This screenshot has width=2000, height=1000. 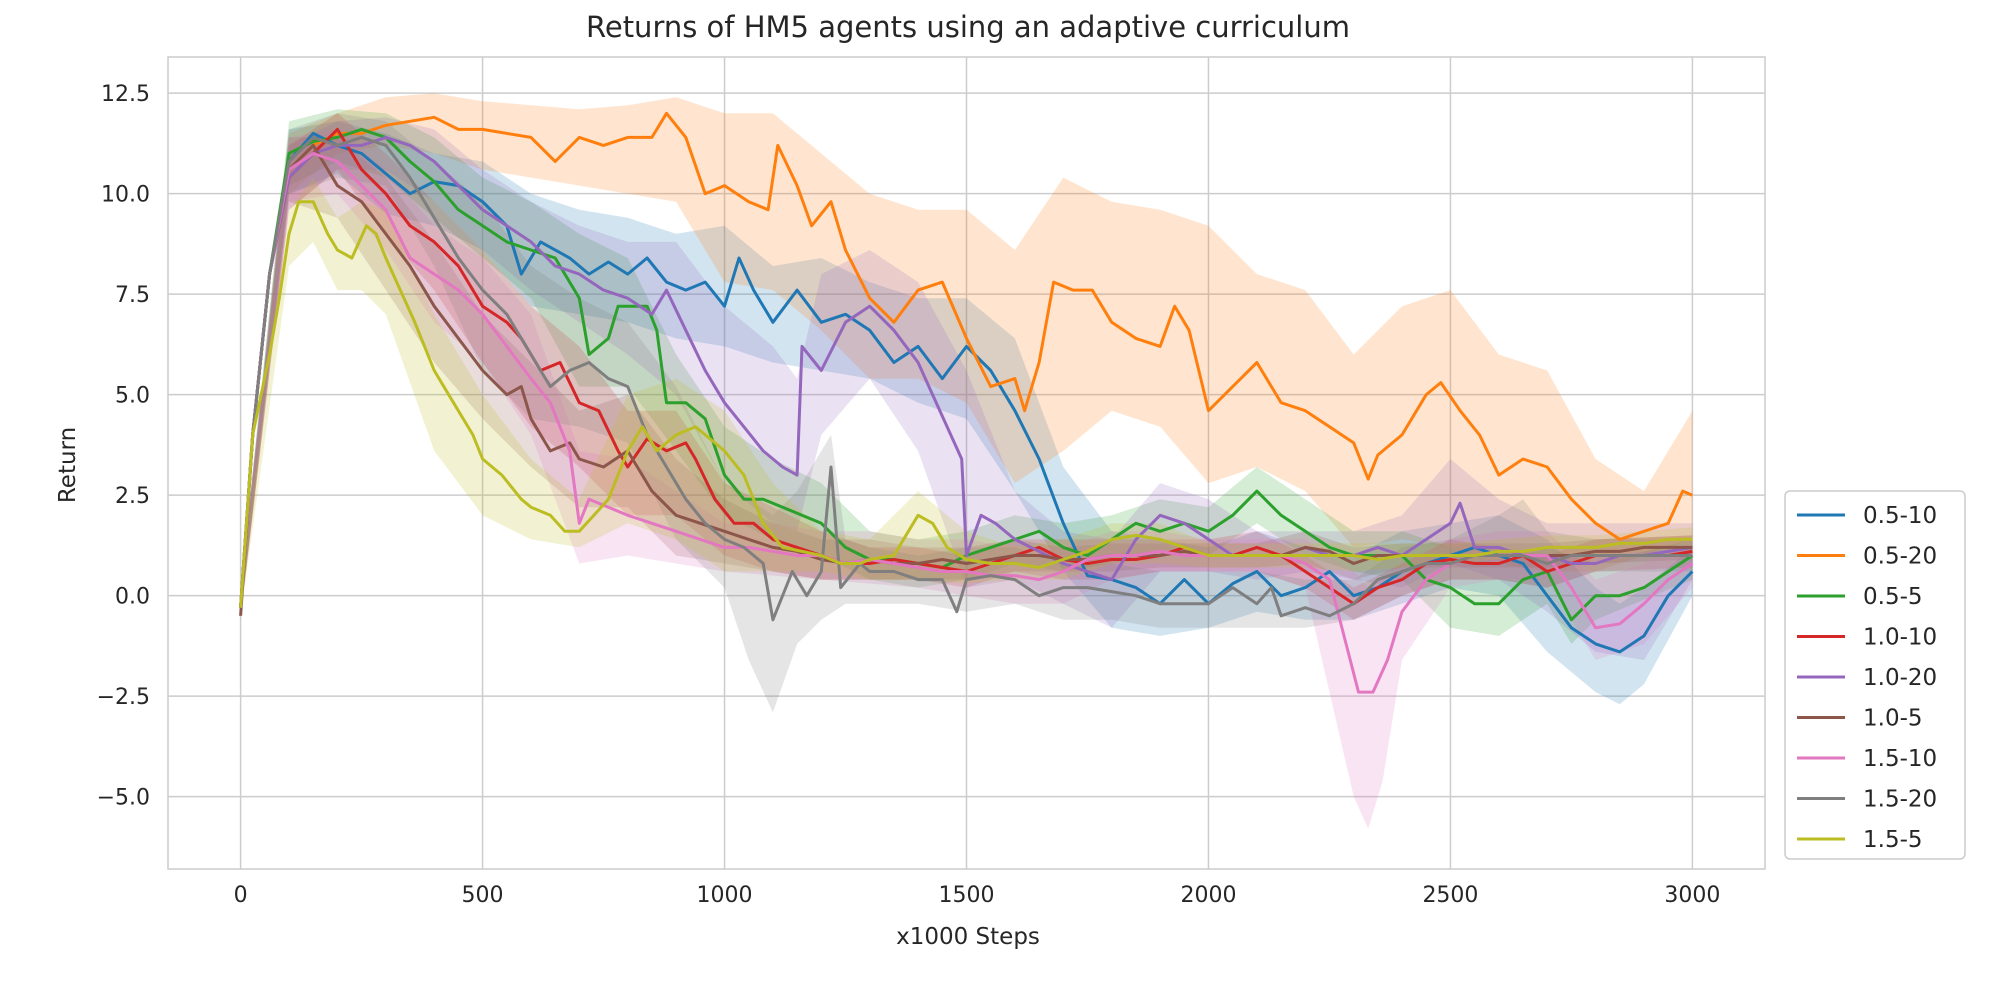 What do you see at coordinates (1893, 840) in the screenshot?
I see `legend-label-1_5-5: 1.5-5` at bounding box center [1893, 840].